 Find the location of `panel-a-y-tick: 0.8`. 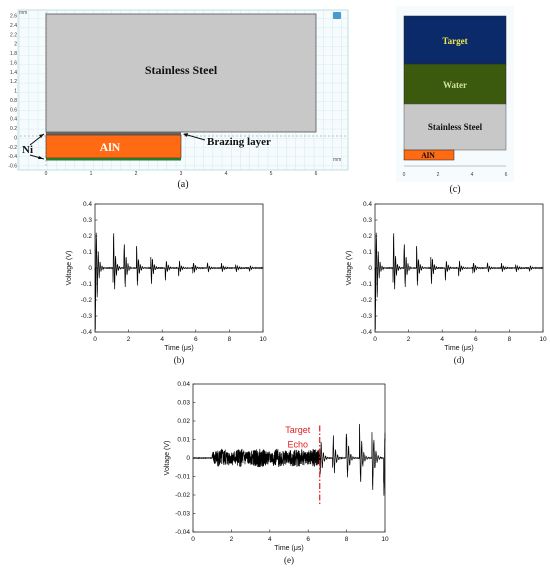

panel-a-y-tick: 0.8 is located at coordinates (13, 101).